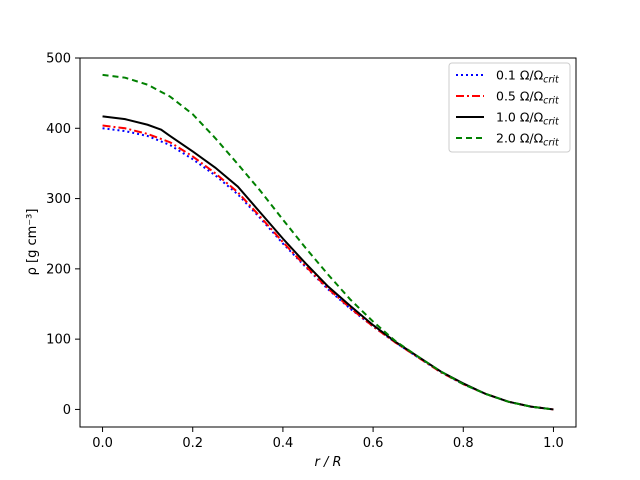  I want to click on legend-label-2: 1.0 Ω/Ωcrit, so click(528, 119).